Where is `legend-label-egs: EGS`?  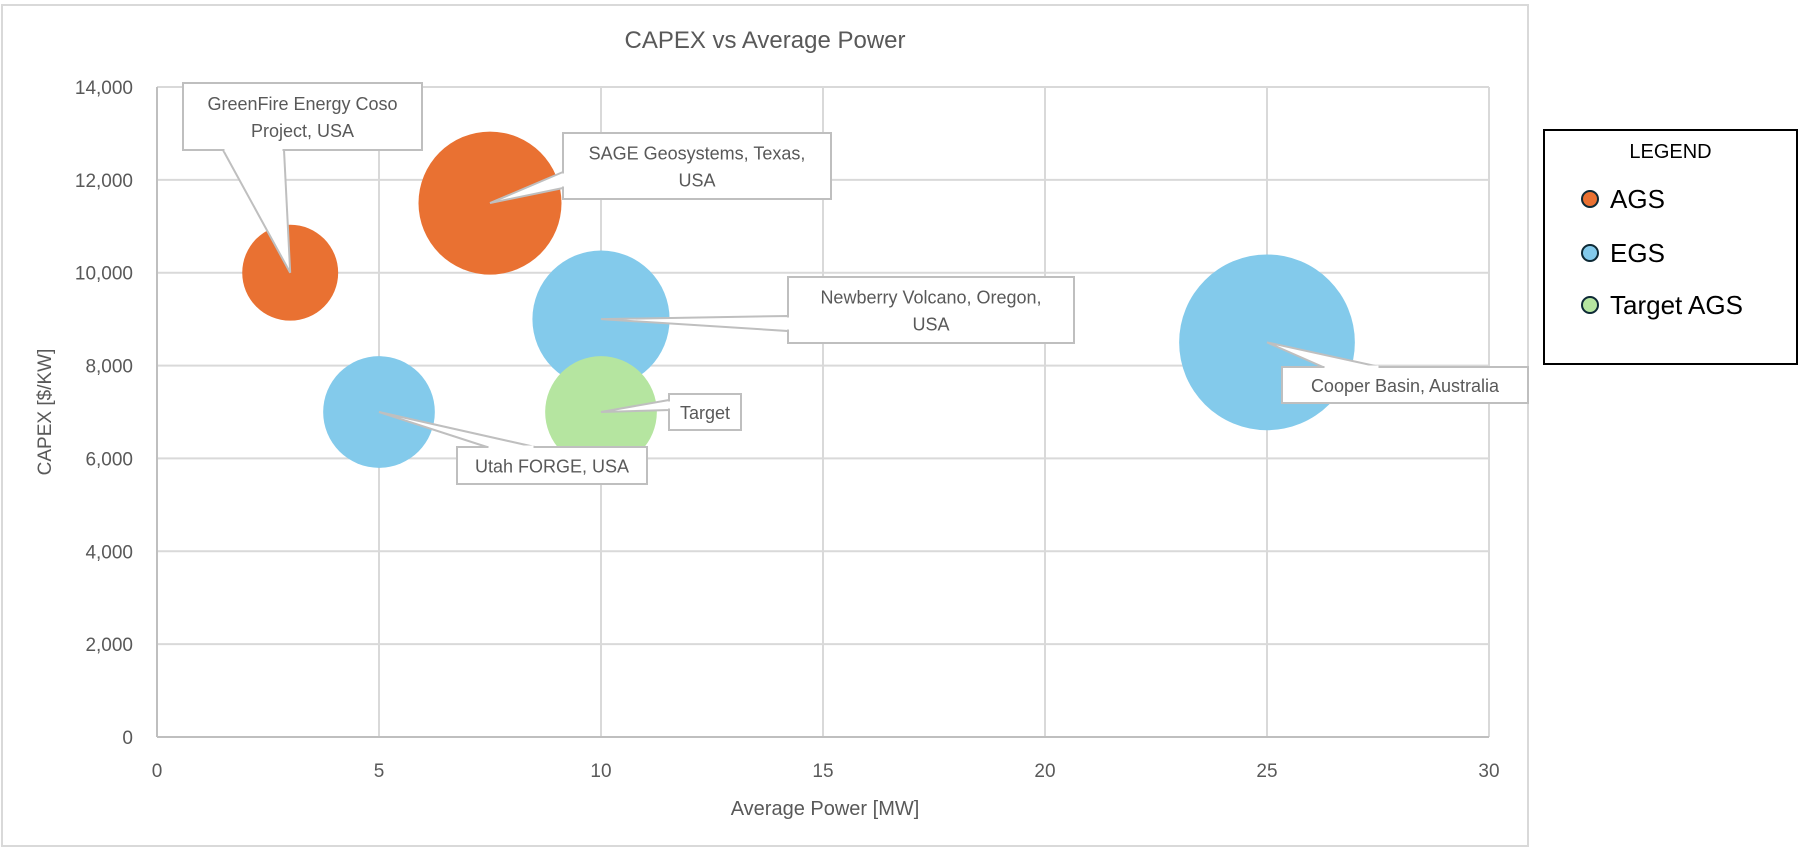
legend-label-egs: EGS is located at coordinates (1637, 252).